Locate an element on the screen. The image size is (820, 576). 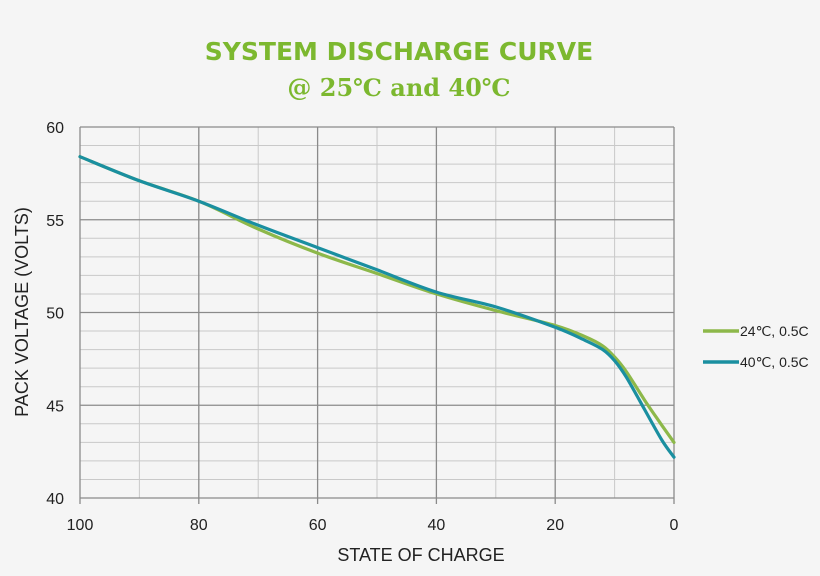
x-tick-label: 100 is located at coordinates (80, 525).